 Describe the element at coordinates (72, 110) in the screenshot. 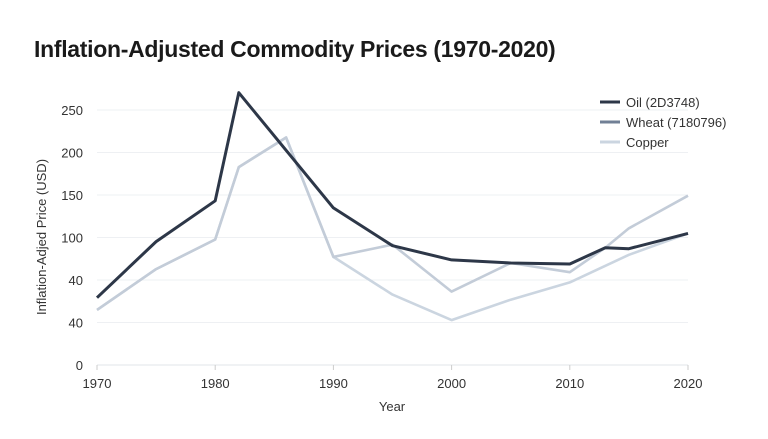

I see `y-tick-label: 250` at that location.